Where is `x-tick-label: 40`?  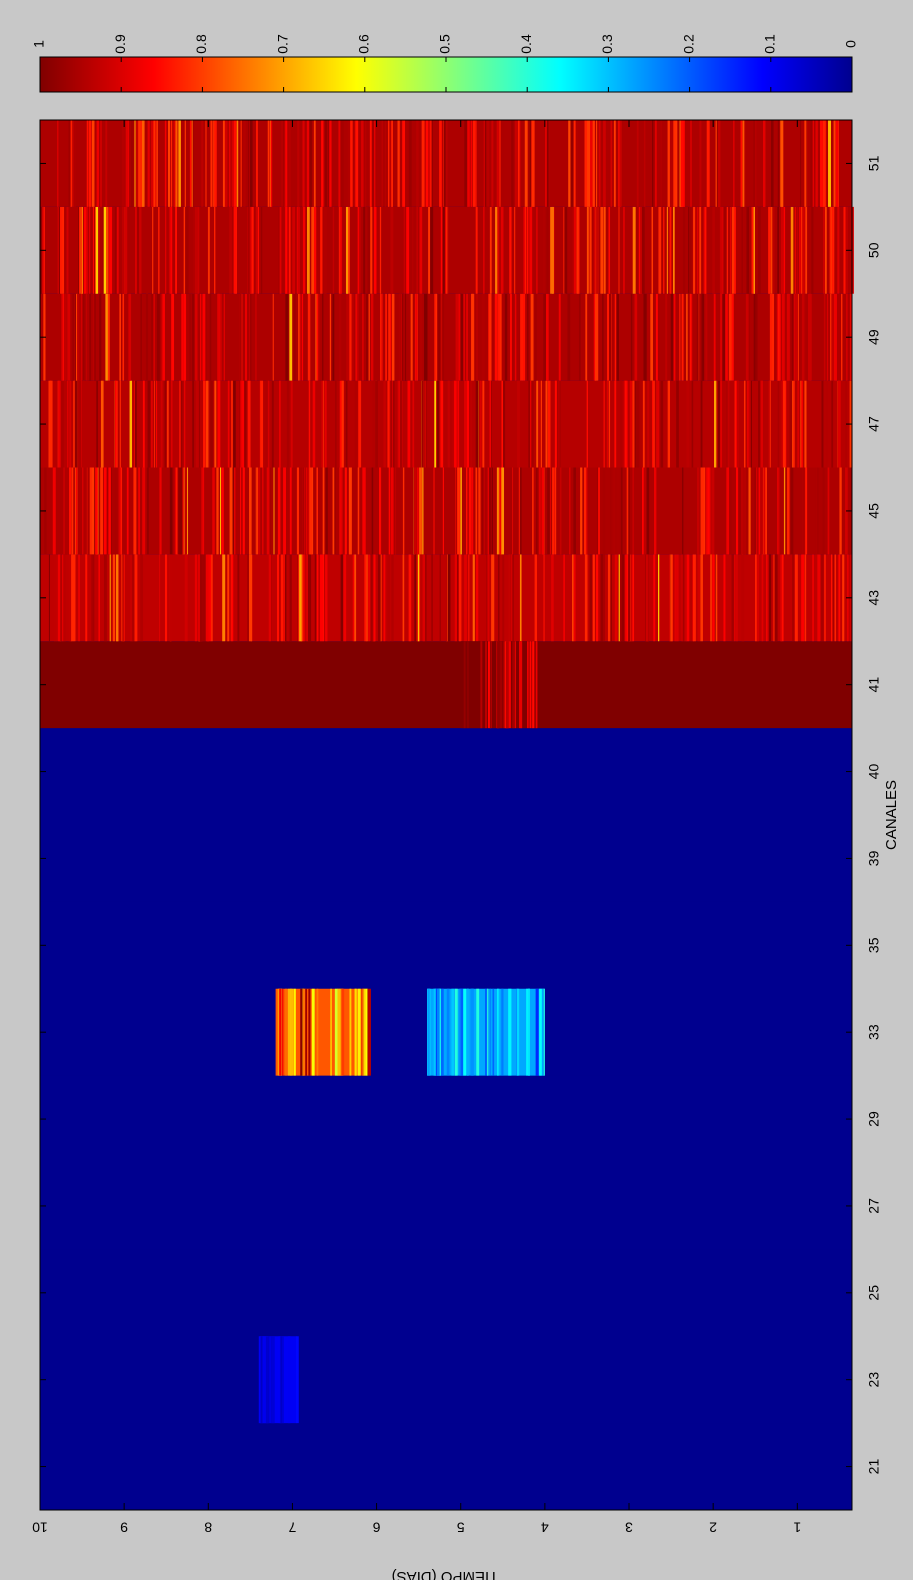
x-tick-label: 40 is located at coordinates (874, 772).